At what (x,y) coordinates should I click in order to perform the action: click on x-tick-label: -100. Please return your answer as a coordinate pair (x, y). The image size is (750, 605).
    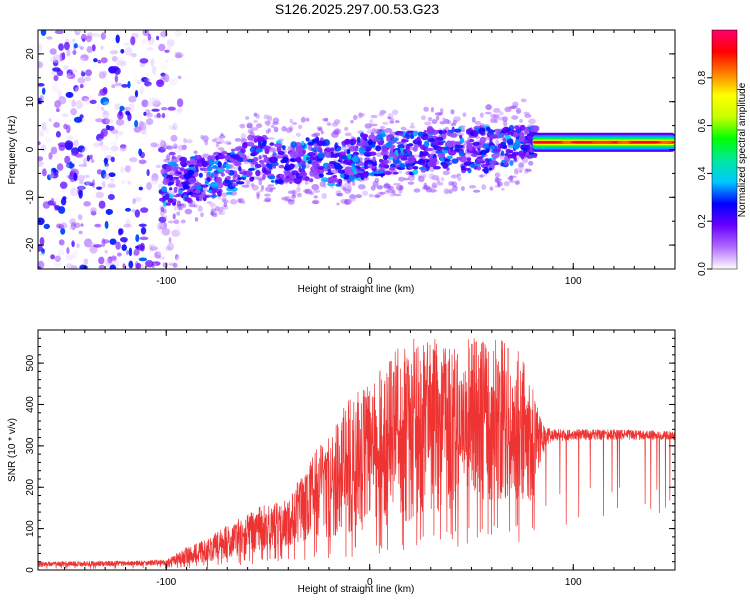
    Looking at the image, I should click on (166, 582).